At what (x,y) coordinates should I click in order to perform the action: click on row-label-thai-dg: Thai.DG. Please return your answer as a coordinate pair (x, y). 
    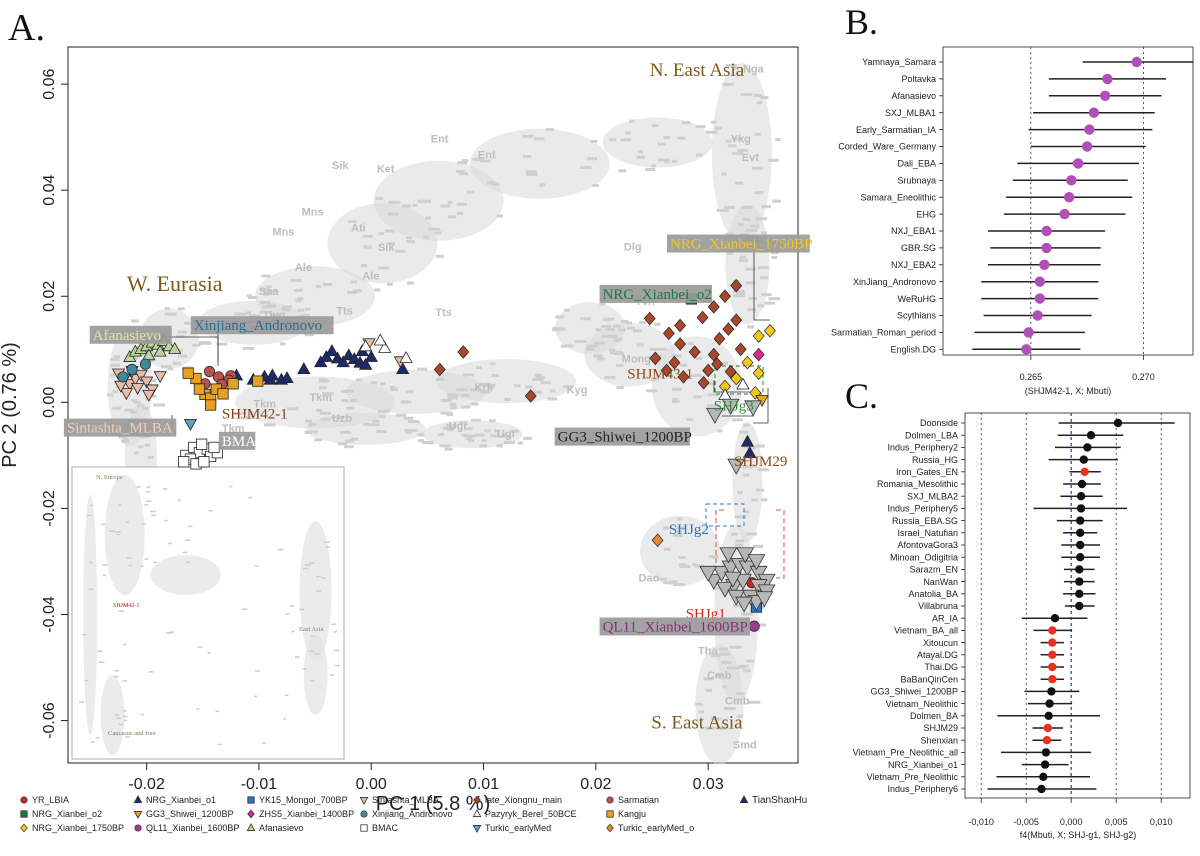
    Looking at the image, I should click on (941, 667).